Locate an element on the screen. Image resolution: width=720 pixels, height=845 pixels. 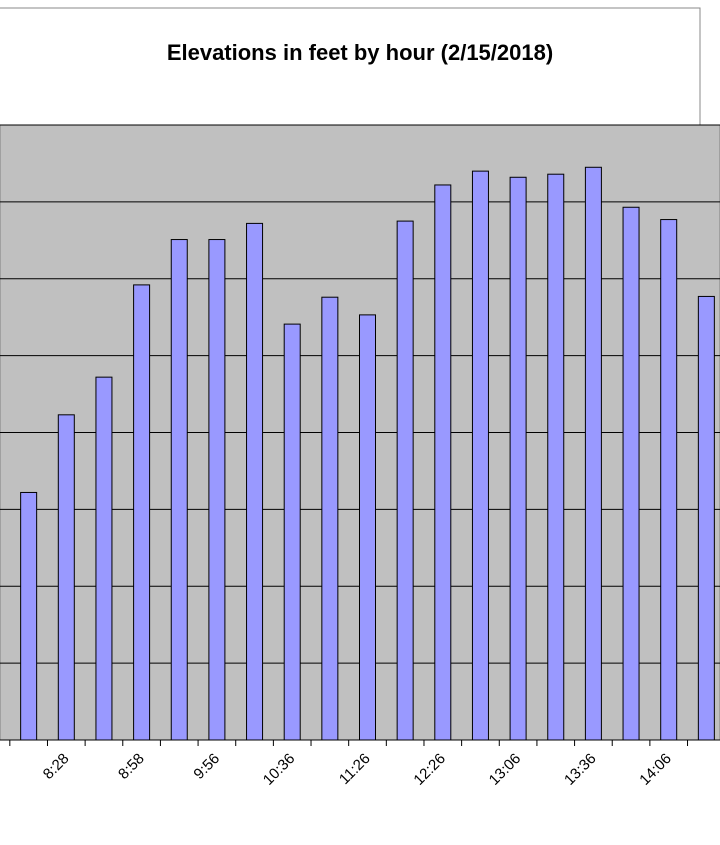
chart-frame is located at coordinates (350, 66).